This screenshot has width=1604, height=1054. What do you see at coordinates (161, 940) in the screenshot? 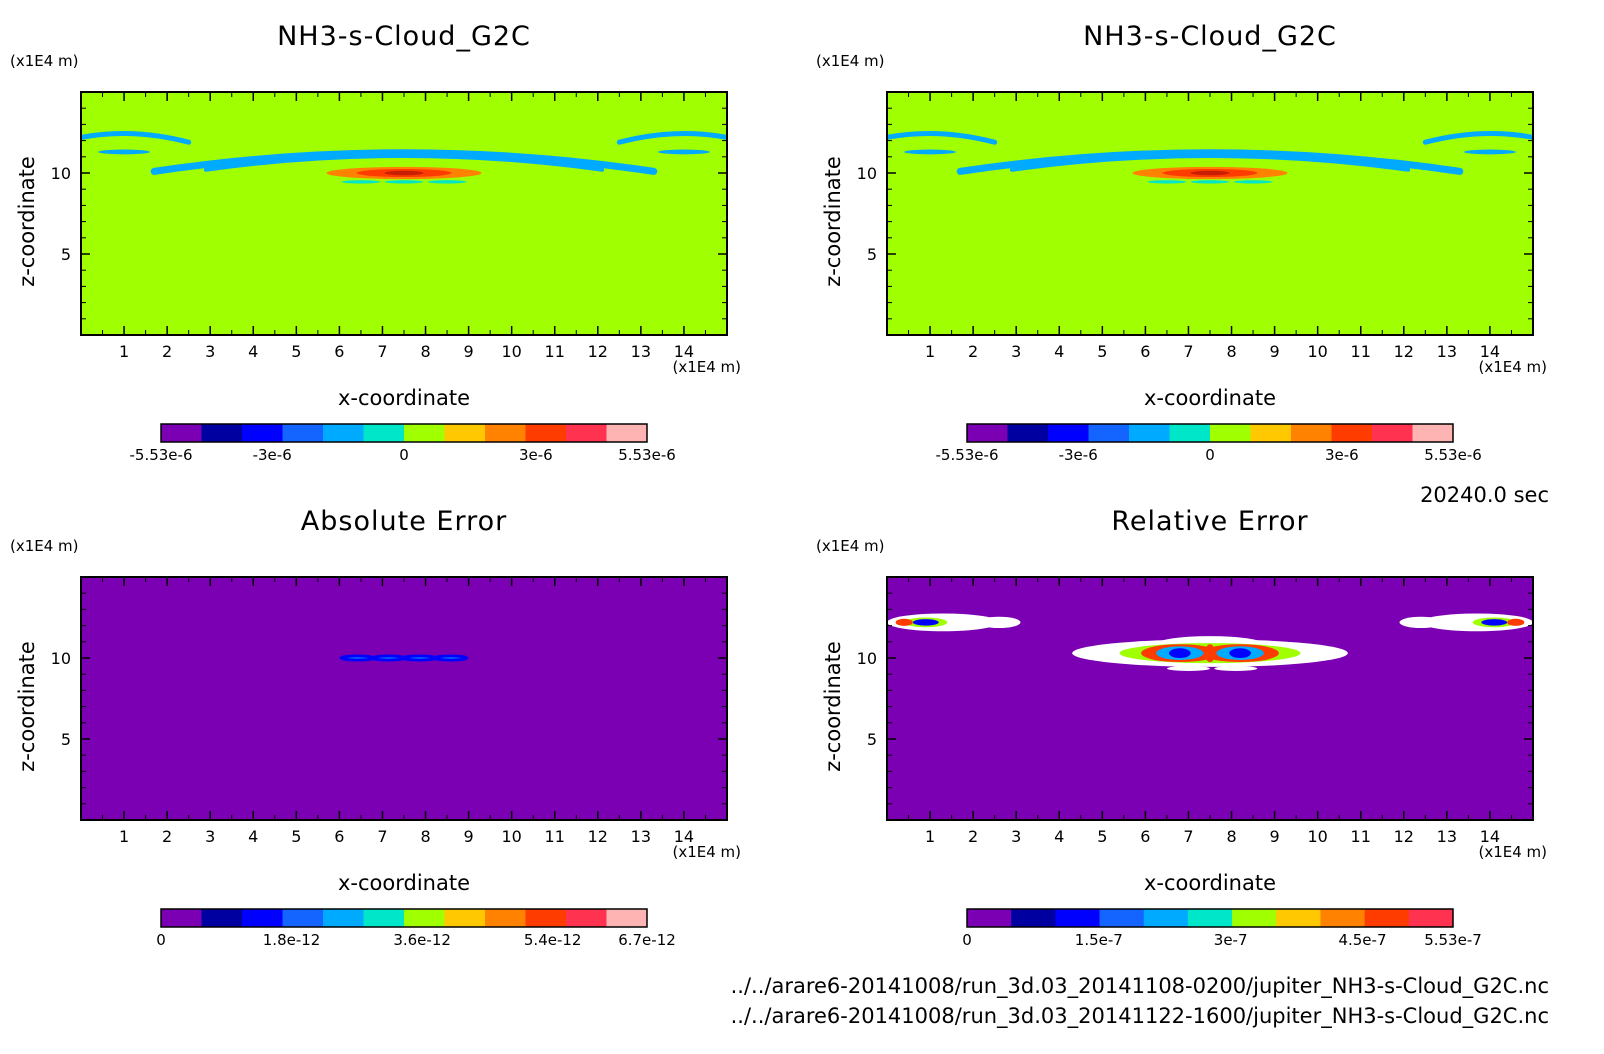
I see `colorbar-tick-label: 0` at bounding box center [161, 940].